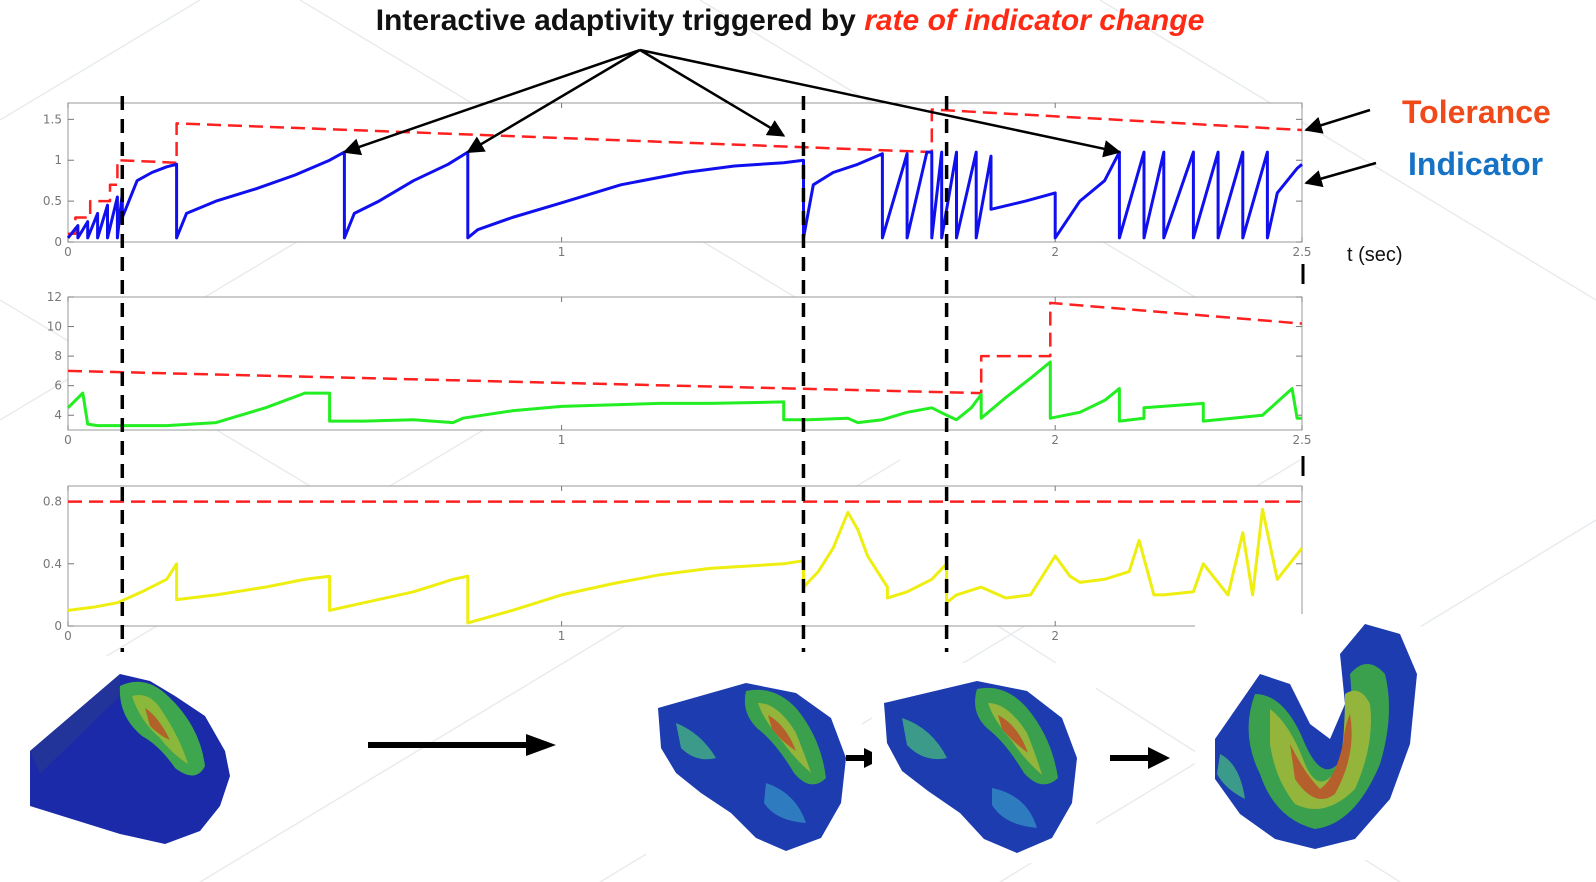  I want to click on tolerance-label: Tolerance, so click(1476, 112).